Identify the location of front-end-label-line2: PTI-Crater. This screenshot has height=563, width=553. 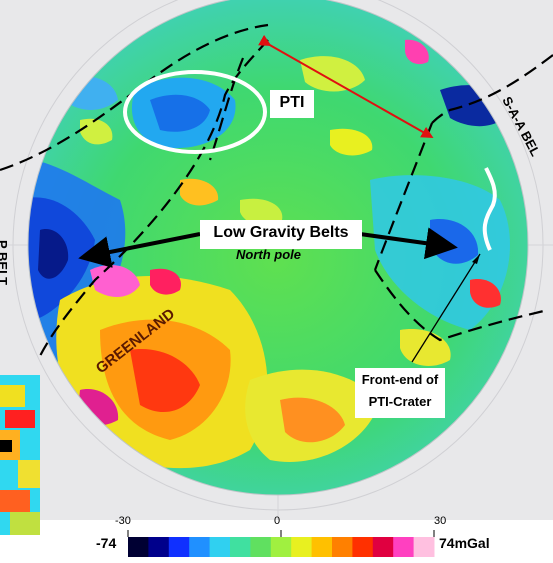
(400, 401).